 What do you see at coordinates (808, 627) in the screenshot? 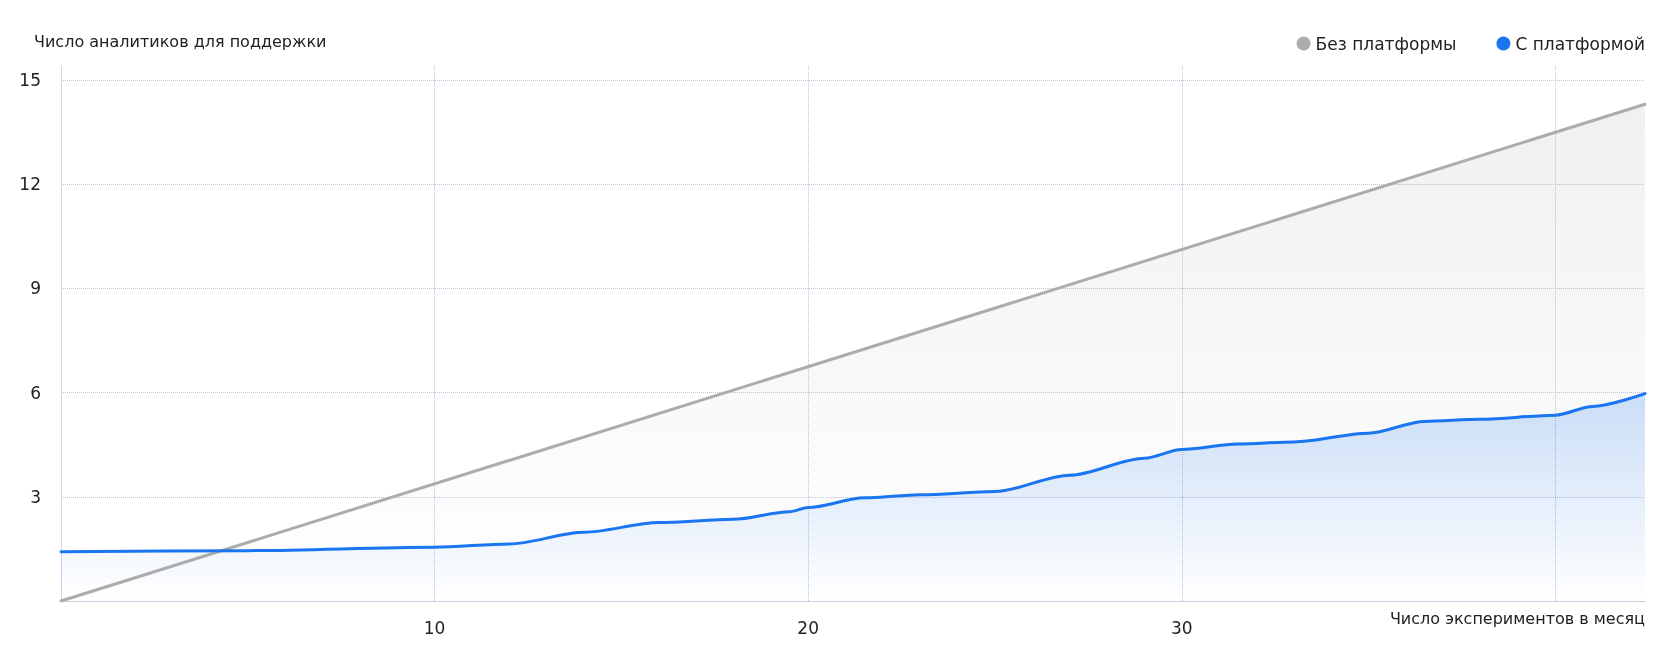
I see `x-tick-label: 20` at bounding box center [808, 627].